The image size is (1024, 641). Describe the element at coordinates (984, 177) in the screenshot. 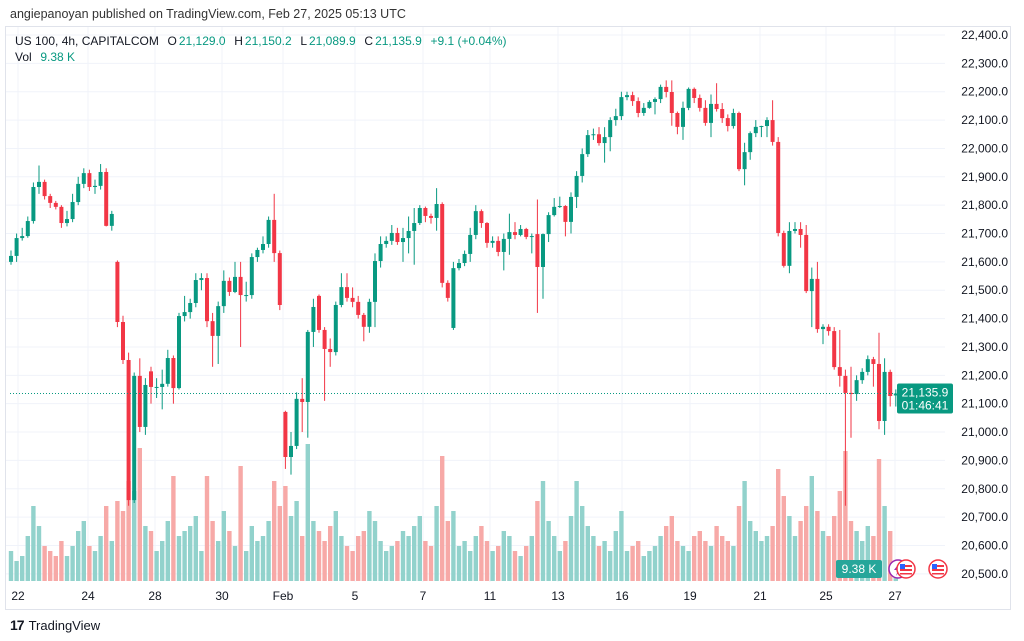

I see `price-tick-label: 21,900.0` at that location.